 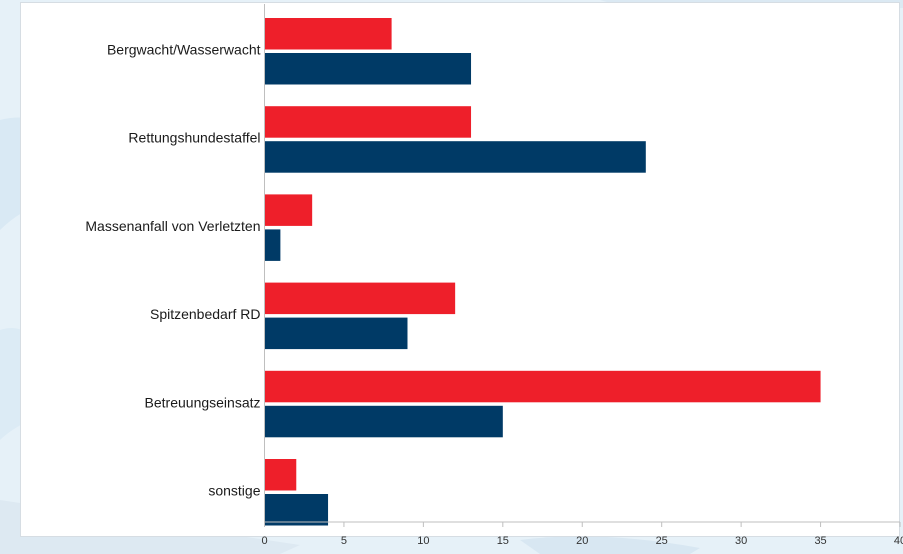 I want to click on x-tick-label: 35, so click(x=820, y=541).